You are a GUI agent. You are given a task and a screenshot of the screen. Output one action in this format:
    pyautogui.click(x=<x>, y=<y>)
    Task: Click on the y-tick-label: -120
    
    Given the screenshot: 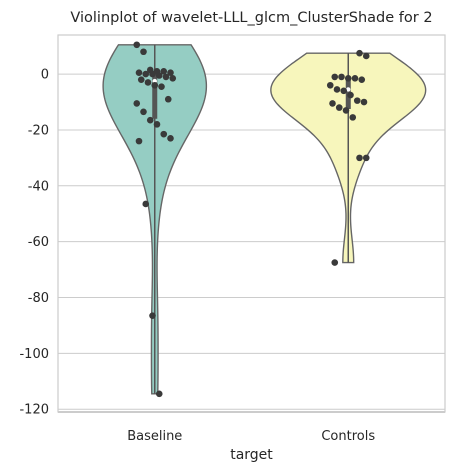 What is the action you would take?
    pyautogui.click(x=34, y=410)
    